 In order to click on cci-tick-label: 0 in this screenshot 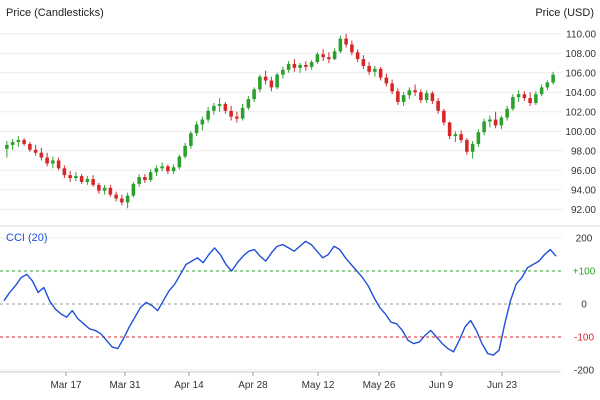, I will do `click(584, 305)`.